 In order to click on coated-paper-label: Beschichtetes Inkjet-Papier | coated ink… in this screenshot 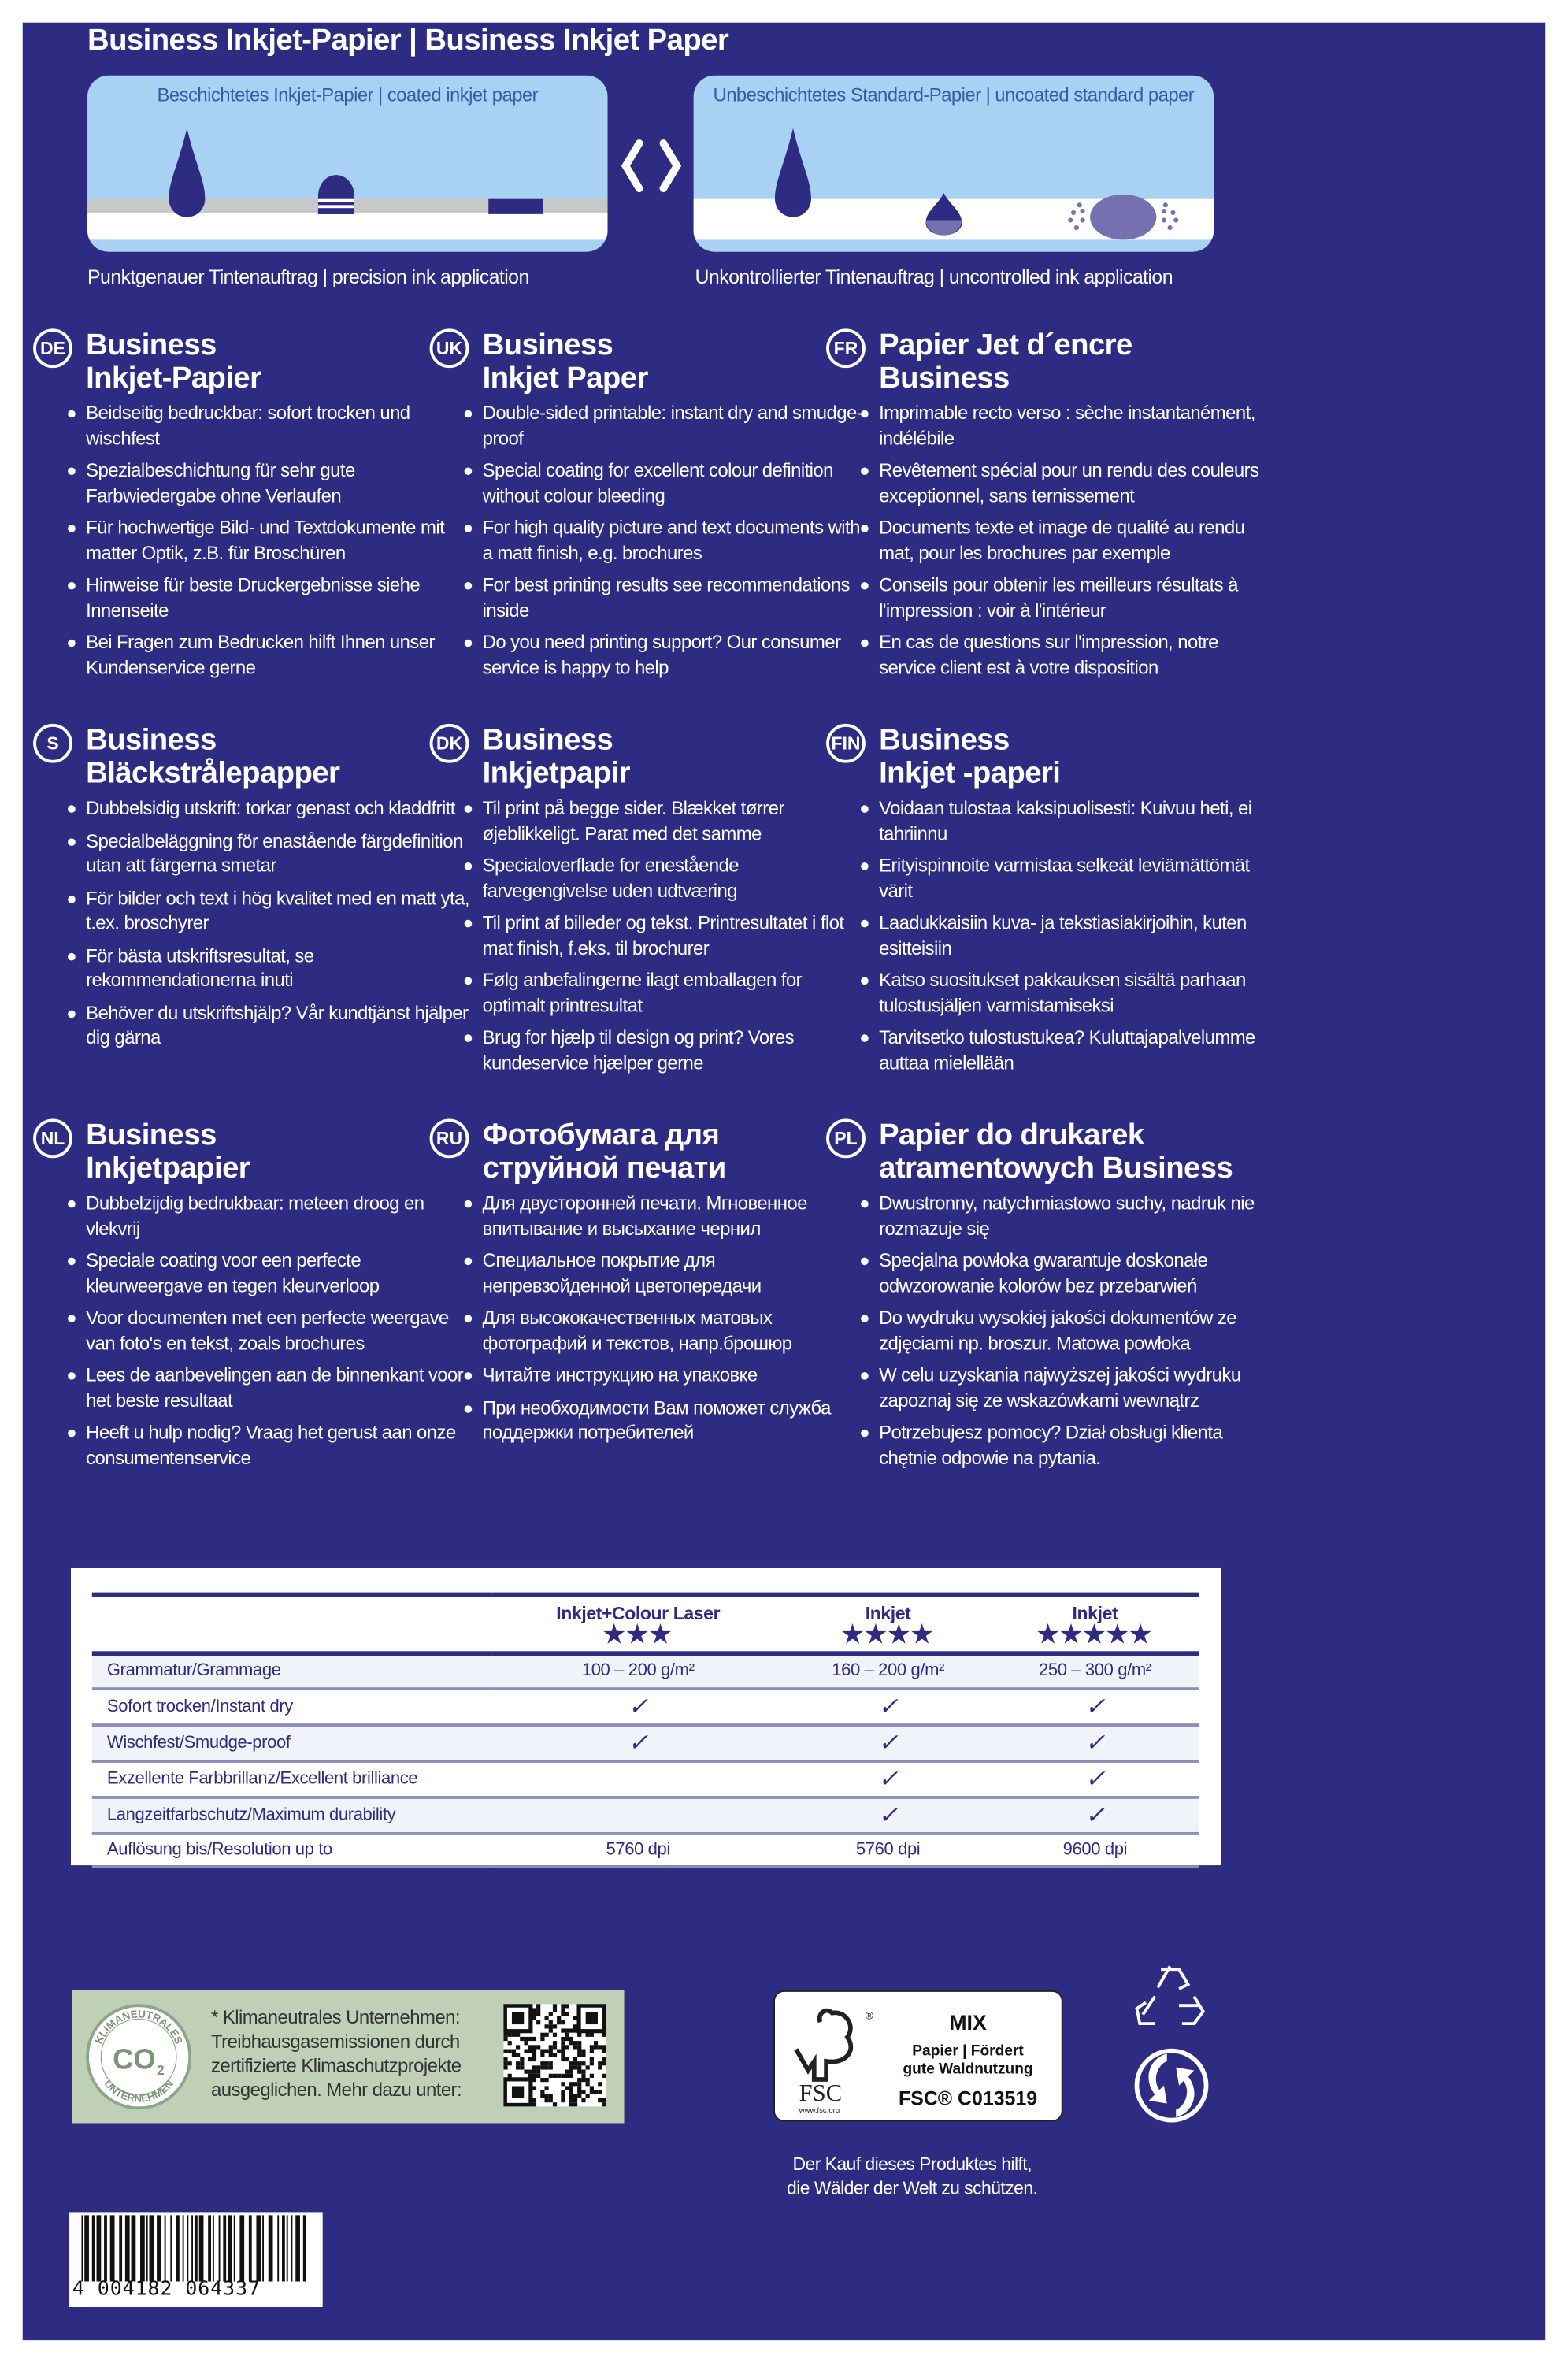, I will do `click(348, 95)`.